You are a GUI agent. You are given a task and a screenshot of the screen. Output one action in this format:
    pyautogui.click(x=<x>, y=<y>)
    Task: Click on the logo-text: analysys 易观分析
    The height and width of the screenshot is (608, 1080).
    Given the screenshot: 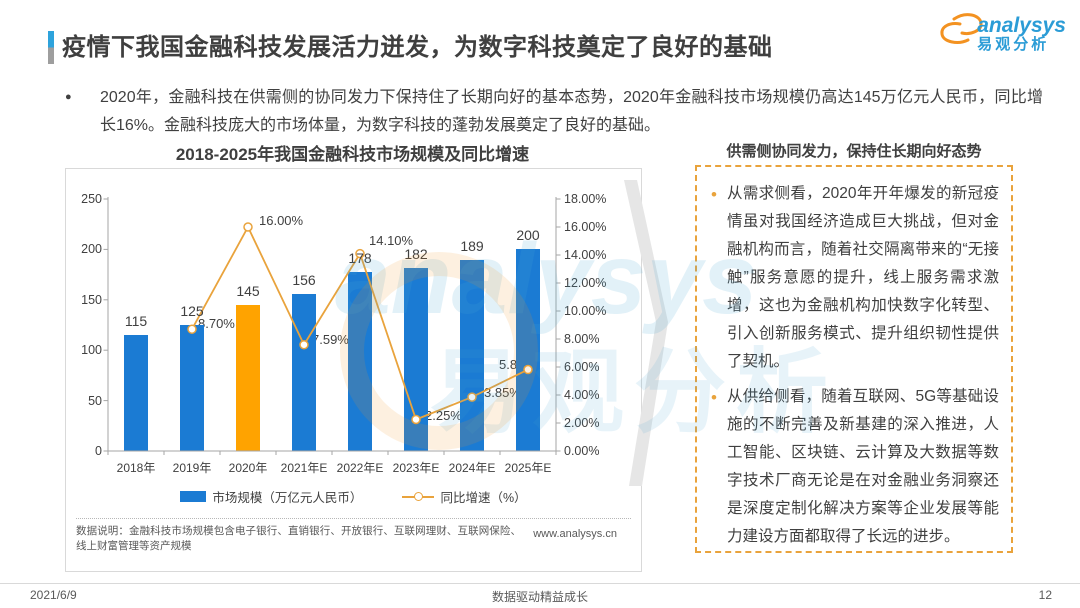 What is the action you would take?
    pyautogui.click(x=1021, y=34)
    